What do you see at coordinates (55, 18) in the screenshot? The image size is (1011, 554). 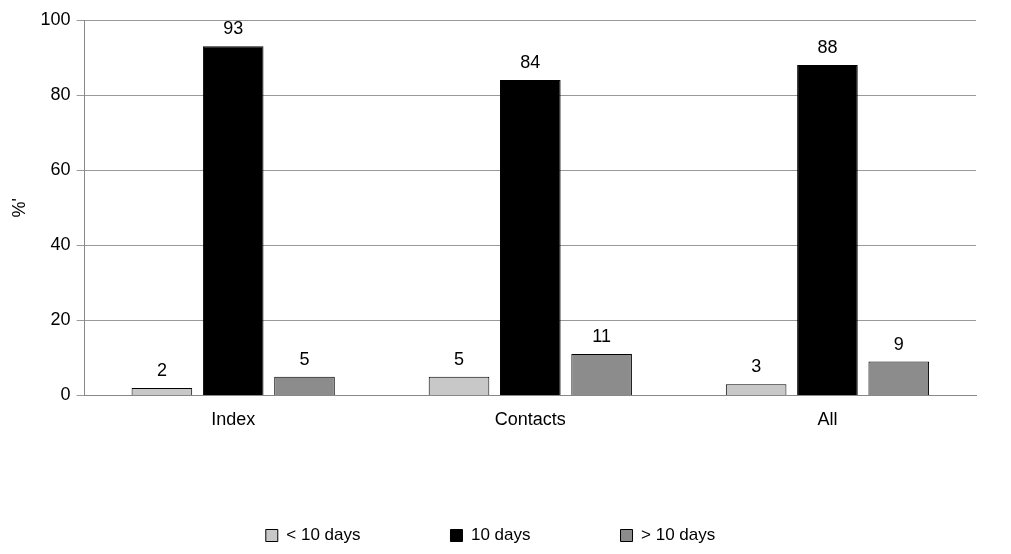 I see `y-tick-label: 100` at bounding box center [55, 18].